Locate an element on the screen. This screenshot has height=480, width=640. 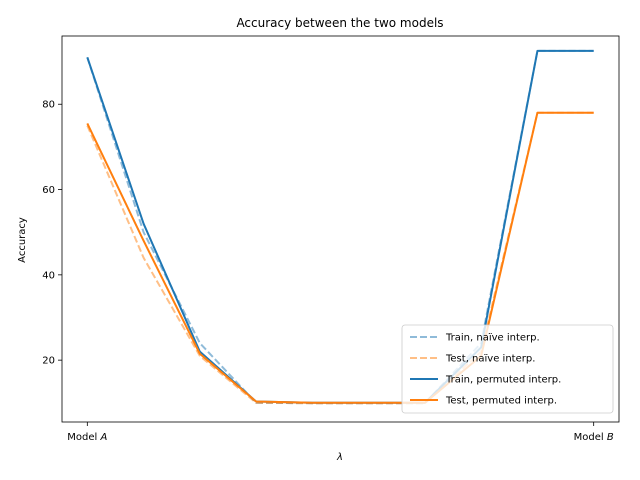
chart-title: Accuracy between the two models is located at coordinates (339, 23).